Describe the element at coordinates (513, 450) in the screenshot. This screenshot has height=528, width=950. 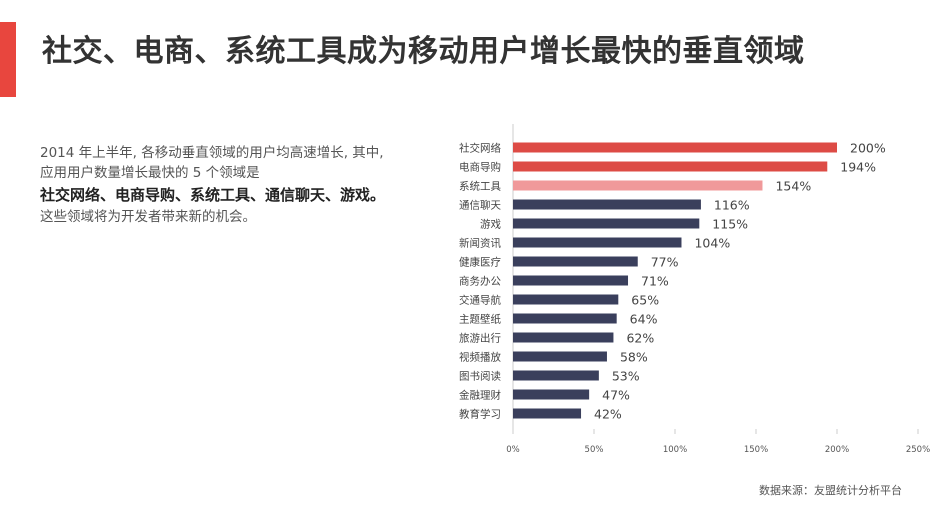
I see `x-tick-label: 0%` at that location.